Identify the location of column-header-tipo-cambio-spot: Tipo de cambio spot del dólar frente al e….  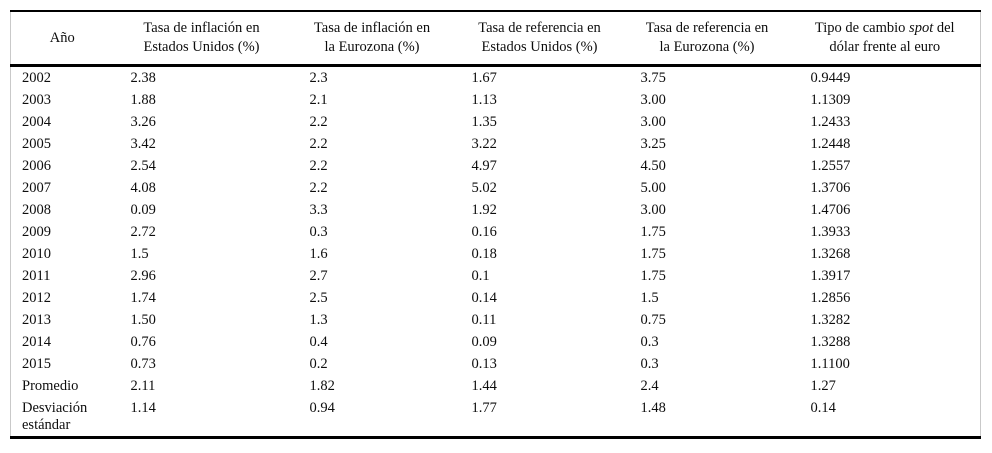
(885, 39).